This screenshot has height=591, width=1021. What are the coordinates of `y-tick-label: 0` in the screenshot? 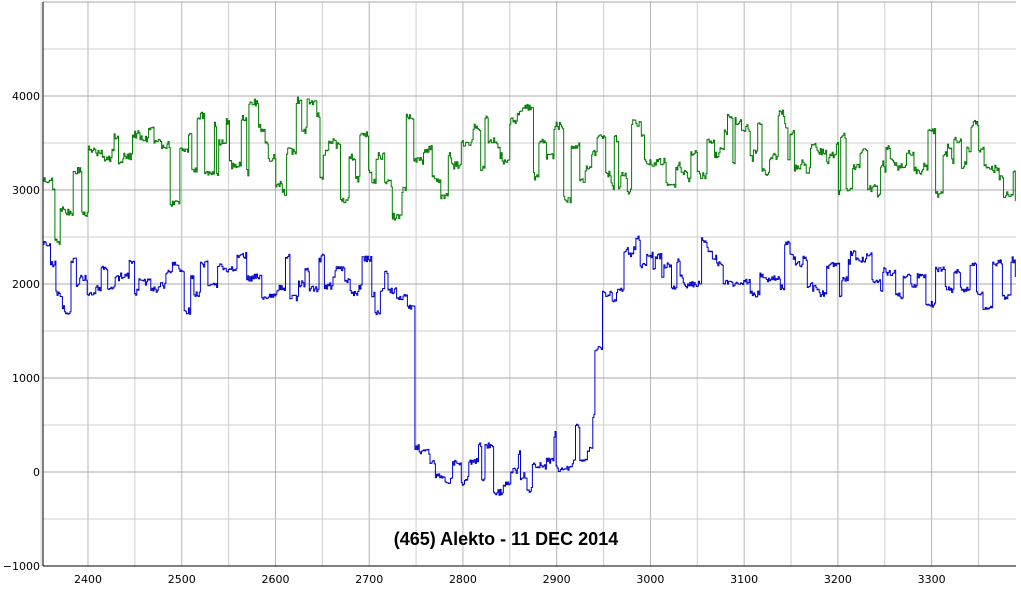 It's located at (36, 472).